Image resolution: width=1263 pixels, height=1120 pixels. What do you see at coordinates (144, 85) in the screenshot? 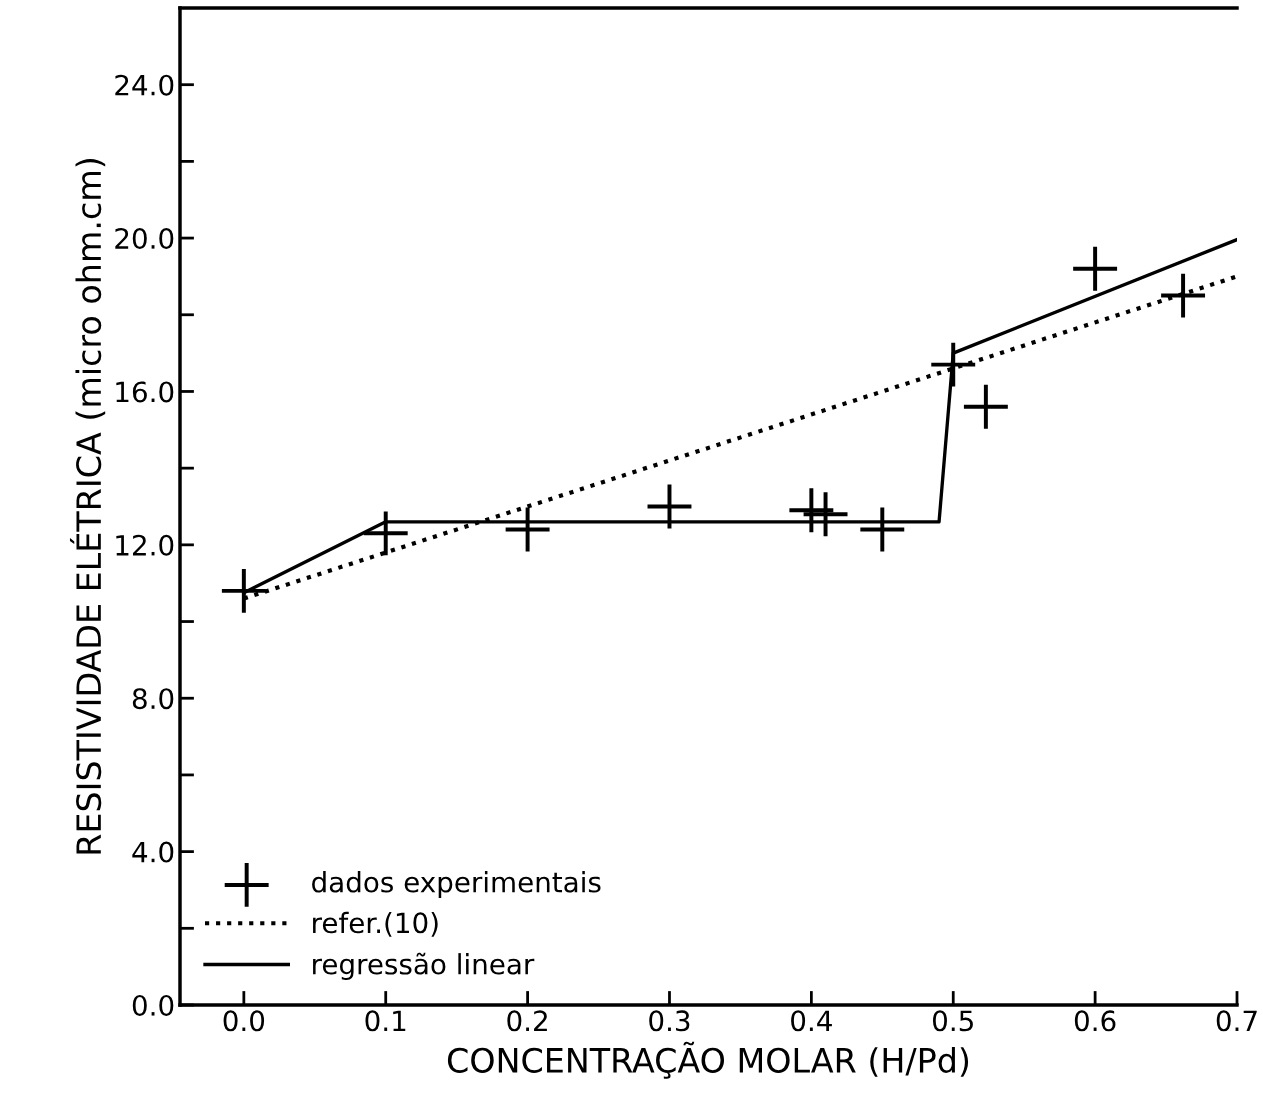
I see `y-tick-label: 24.0` at bounding box center [144, 85].